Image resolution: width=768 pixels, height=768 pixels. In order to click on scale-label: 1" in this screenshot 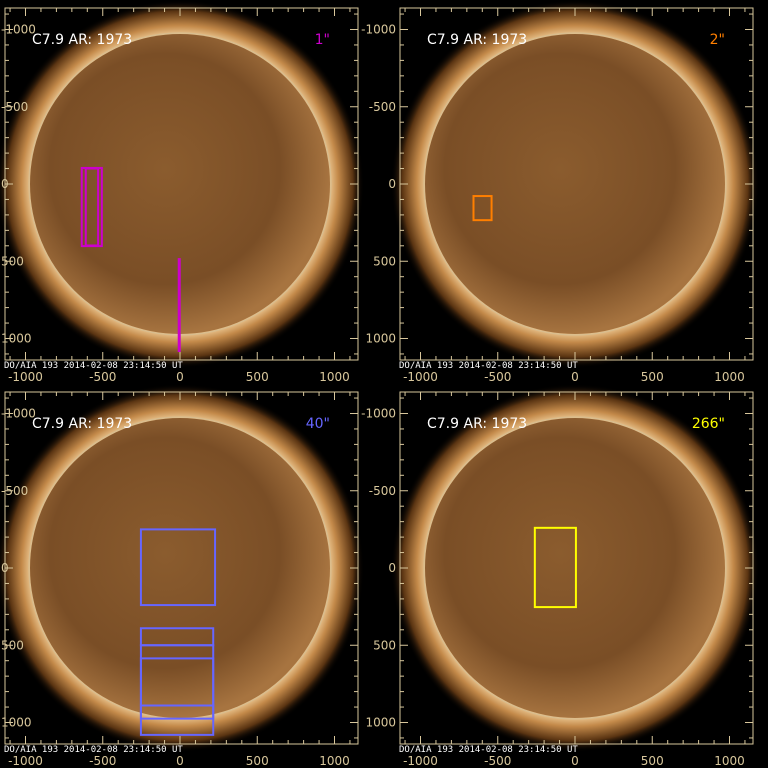, I will do `click(322, 40)`.